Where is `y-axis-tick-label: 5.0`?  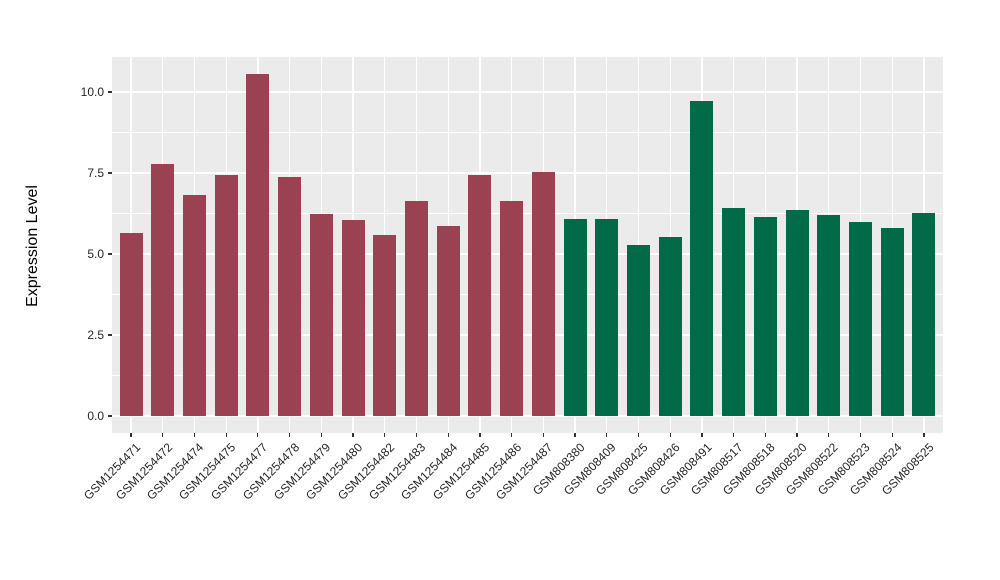
y-axis-tick-label: 5.0 is located at coordinates (95, 254).